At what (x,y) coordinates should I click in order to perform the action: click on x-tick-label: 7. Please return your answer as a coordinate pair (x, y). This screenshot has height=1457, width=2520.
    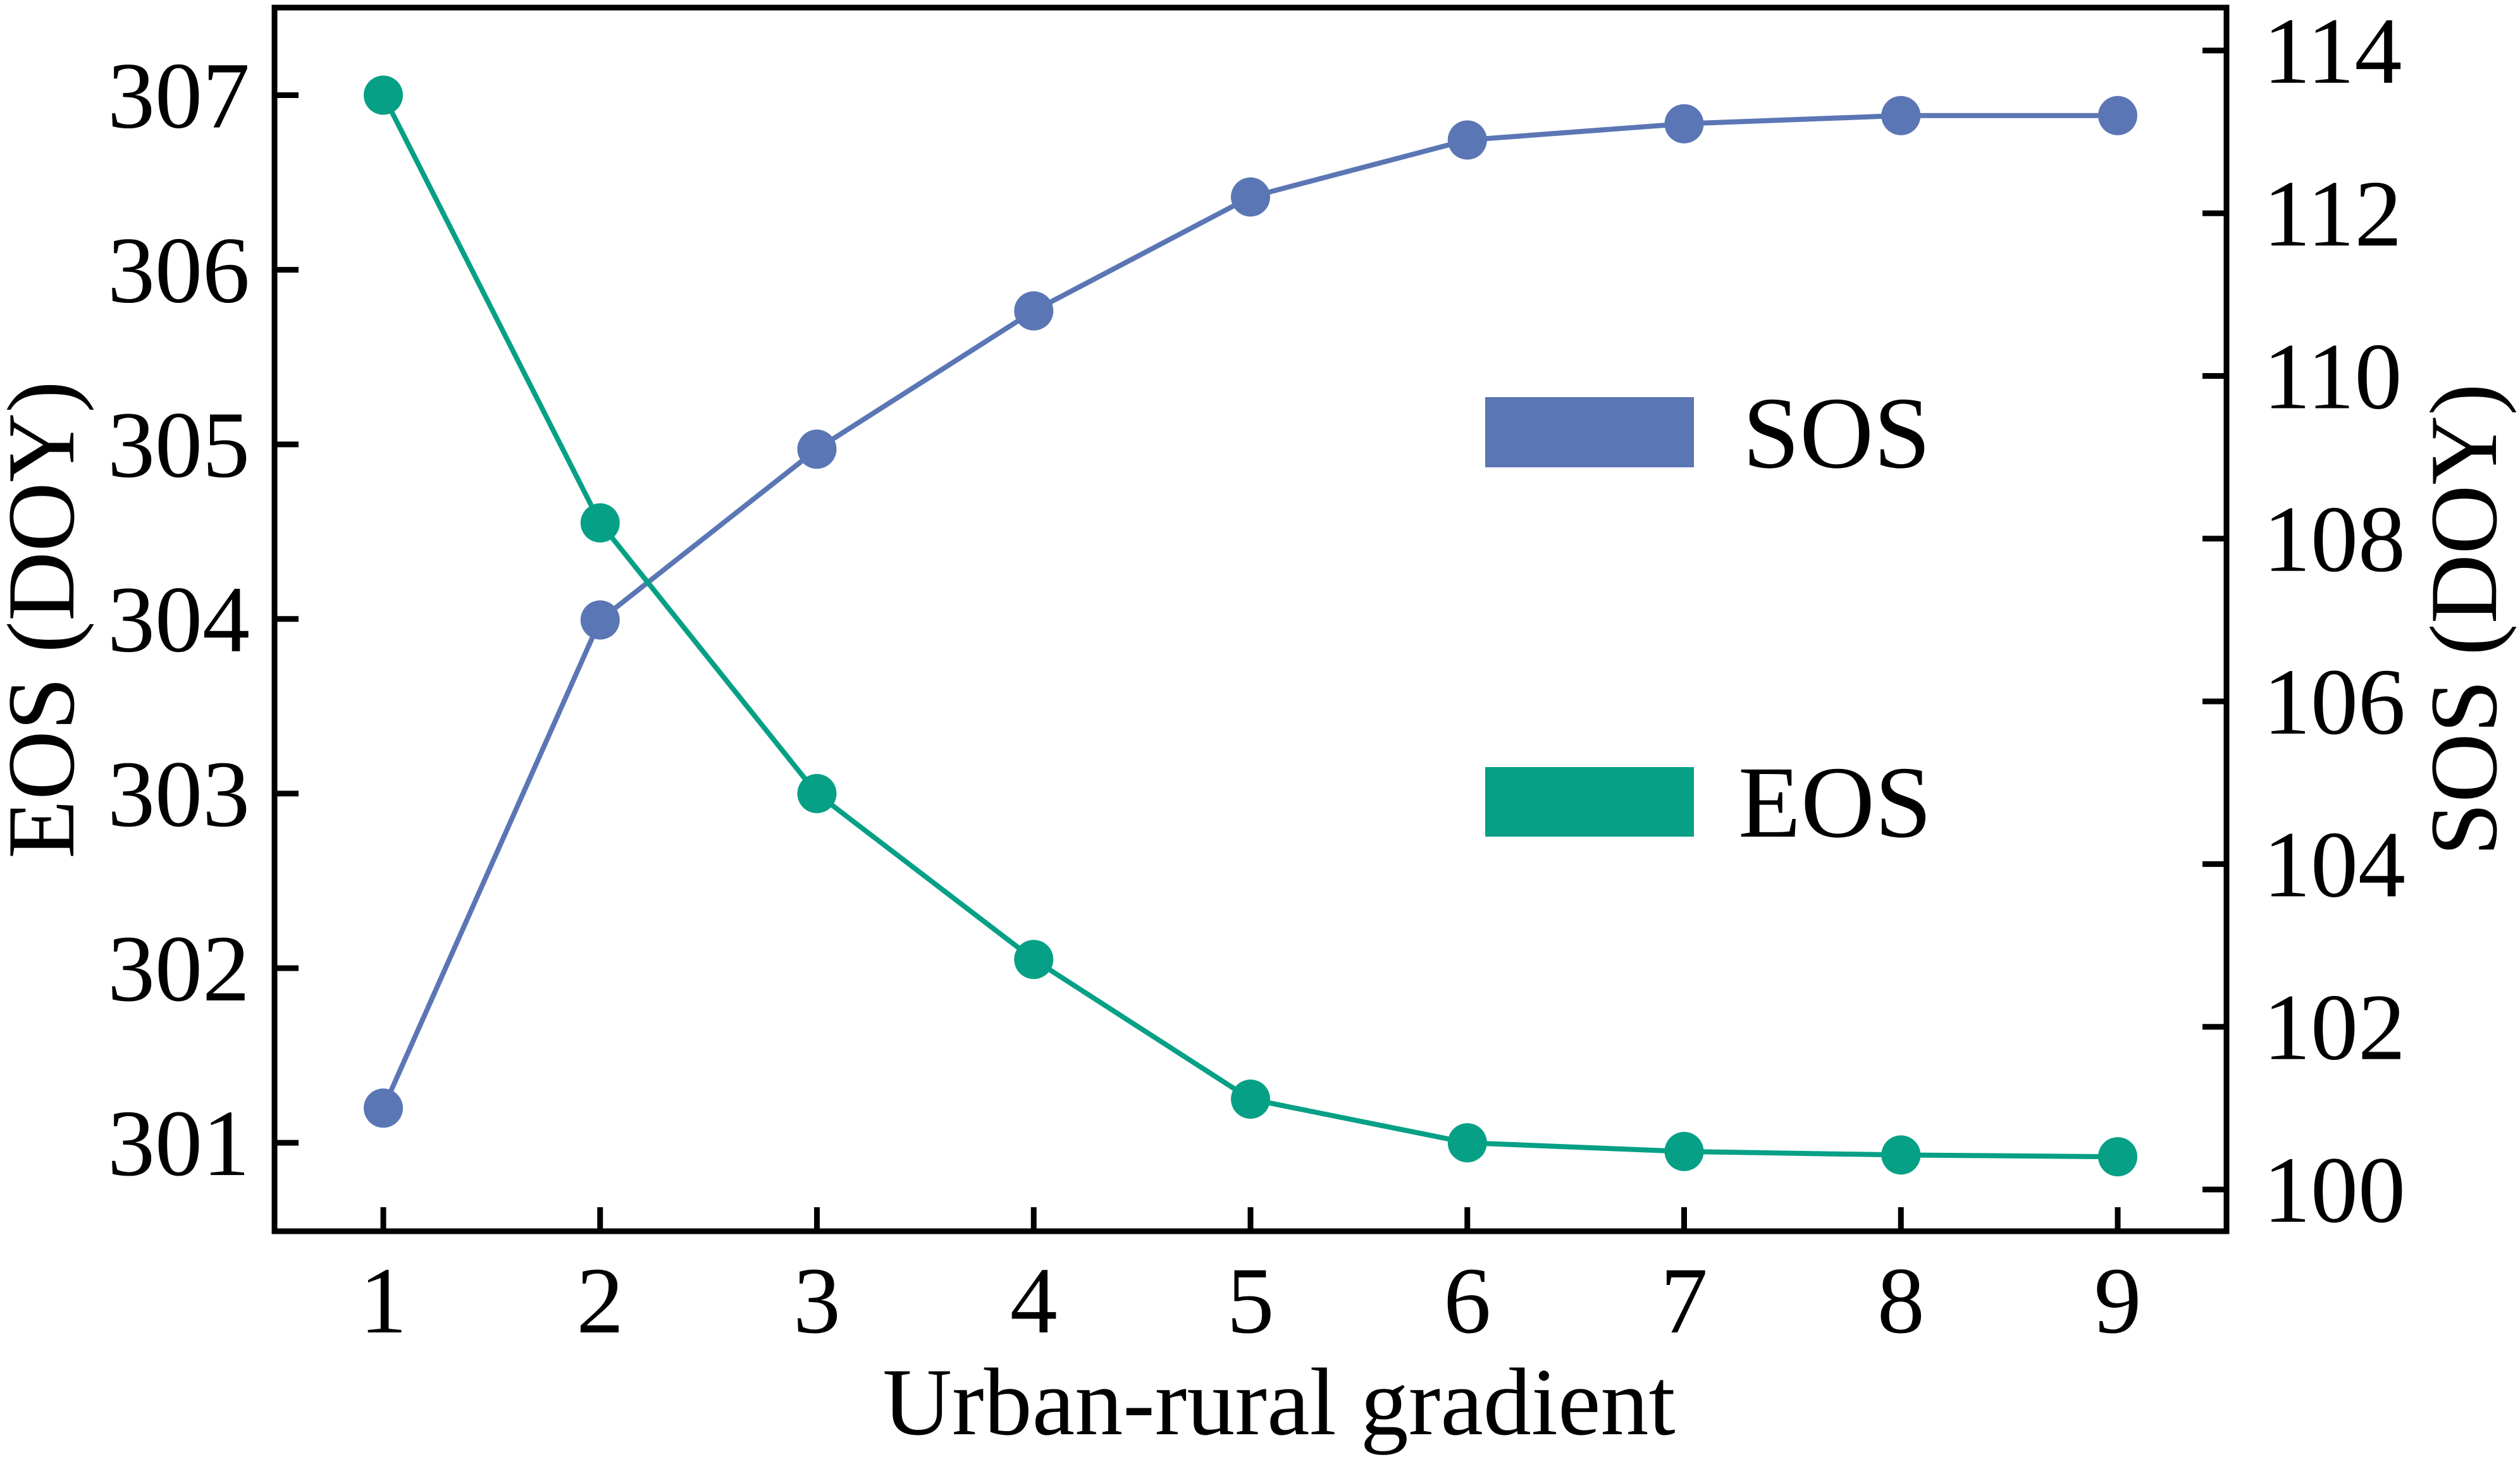
    Looking at the image, I should click on (1684, 1300).